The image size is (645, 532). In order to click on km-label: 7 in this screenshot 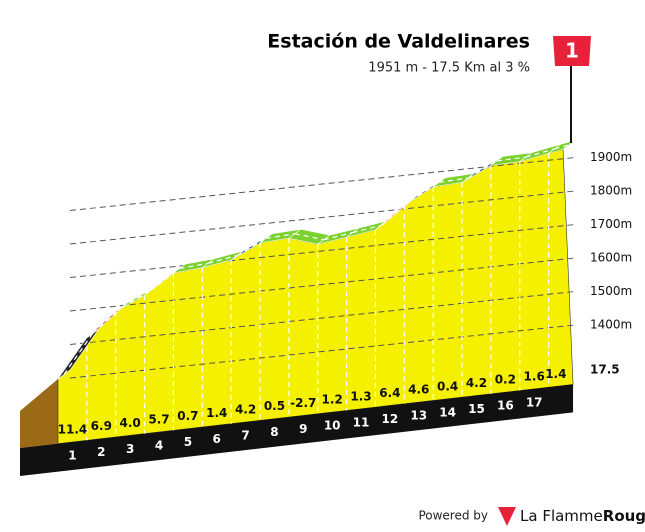, I will do `click(245, 436)`.